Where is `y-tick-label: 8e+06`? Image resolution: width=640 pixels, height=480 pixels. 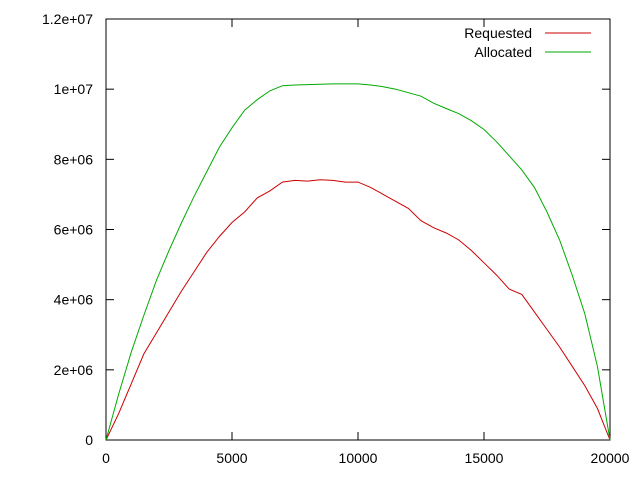 y-tick-label: 8e+06 is located at coordinates (74, 159).